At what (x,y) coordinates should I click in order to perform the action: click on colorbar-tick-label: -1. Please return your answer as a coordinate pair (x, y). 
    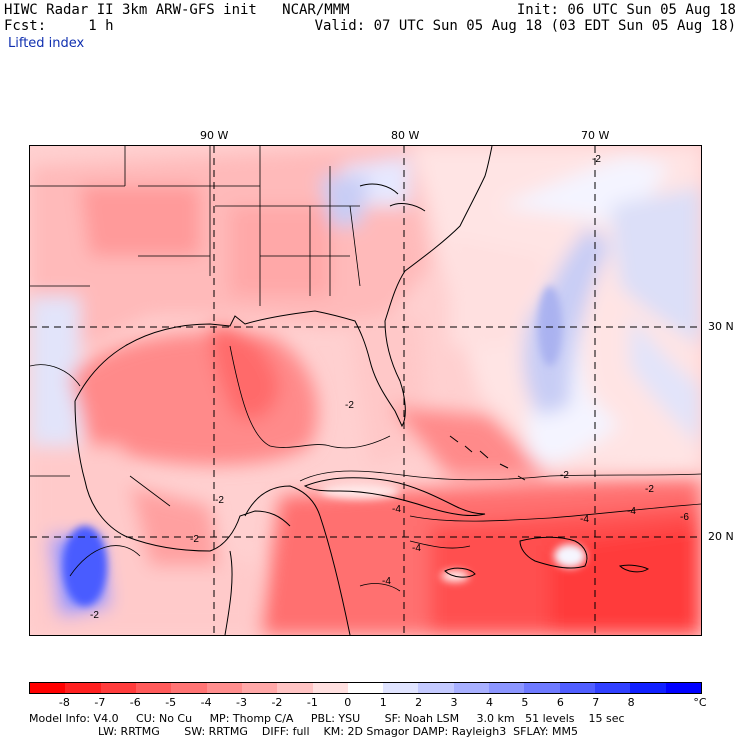
    Looking at the image, I should click on (312, 702).